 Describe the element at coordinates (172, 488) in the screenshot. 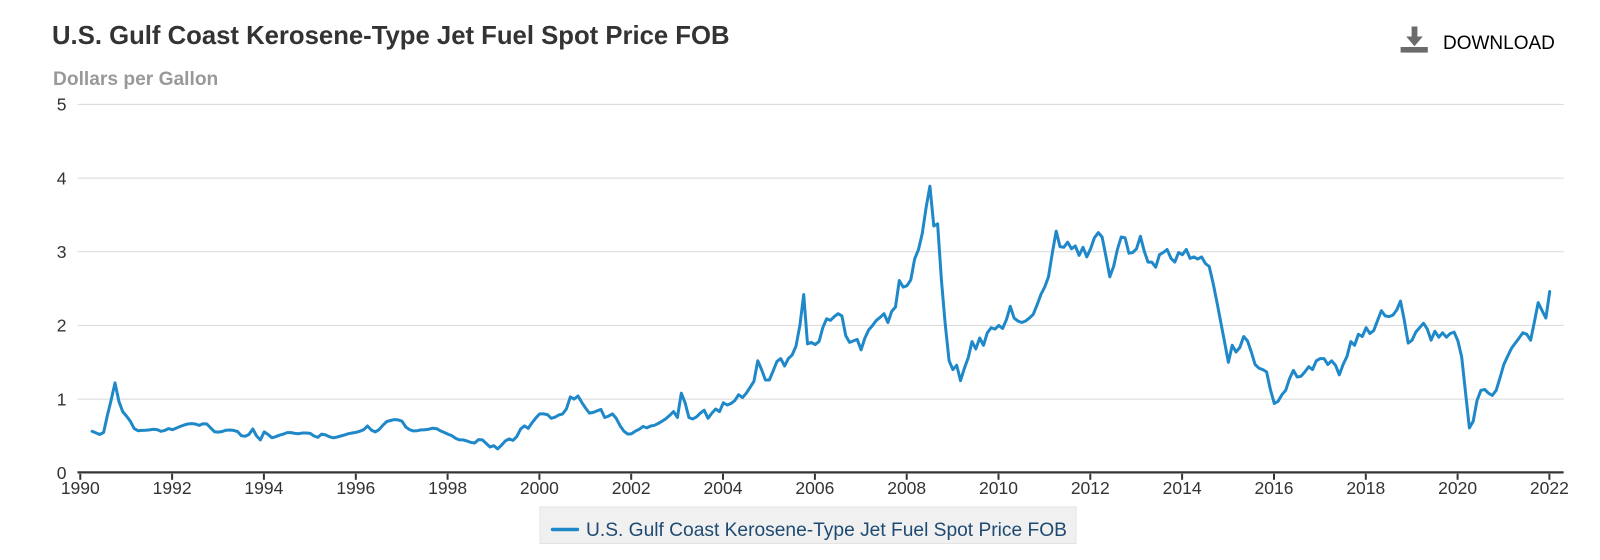

I see `svg-text: 1992` at that location.